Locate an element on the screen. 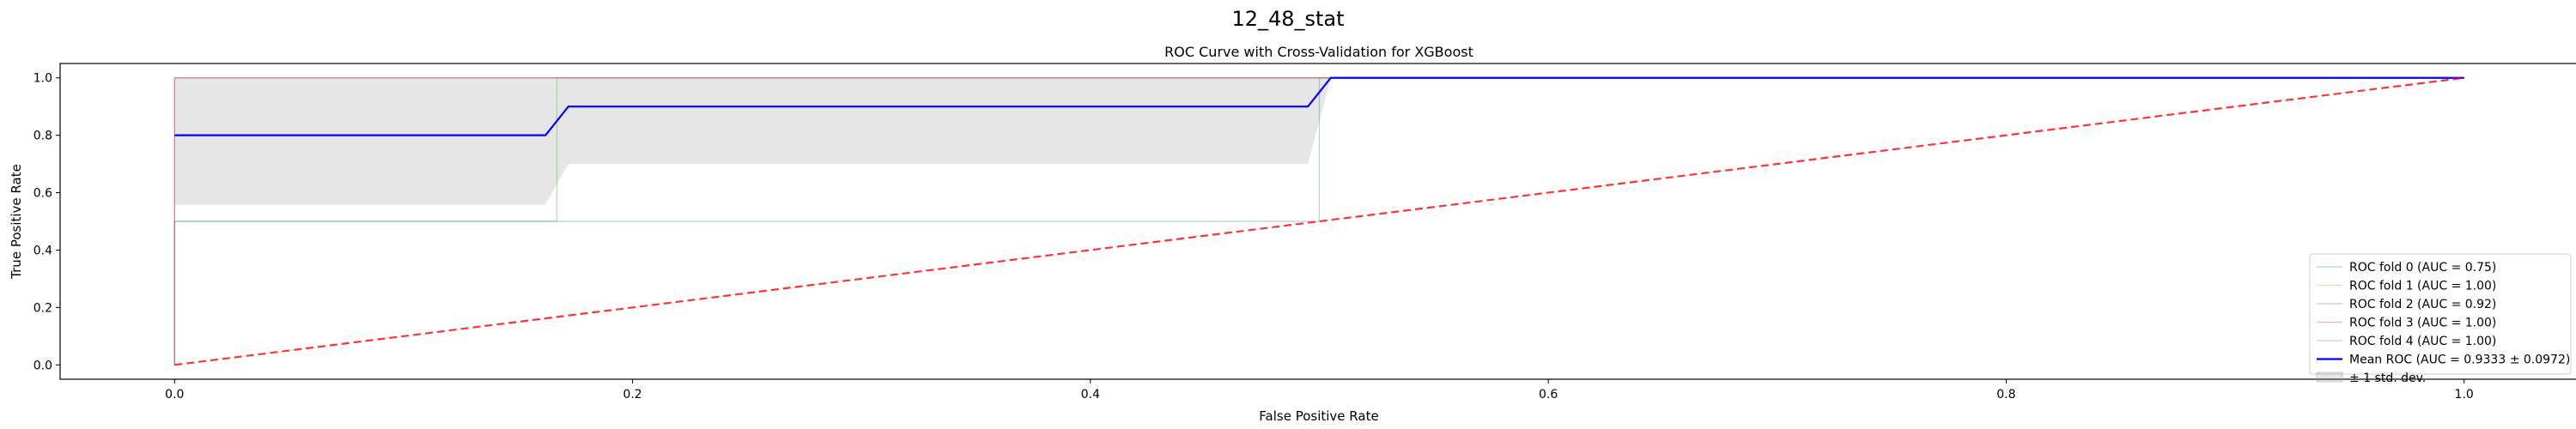 This screenshot has width=2576, height=429. y-tick-label: 1.0 is located at coordinates (42, 79).